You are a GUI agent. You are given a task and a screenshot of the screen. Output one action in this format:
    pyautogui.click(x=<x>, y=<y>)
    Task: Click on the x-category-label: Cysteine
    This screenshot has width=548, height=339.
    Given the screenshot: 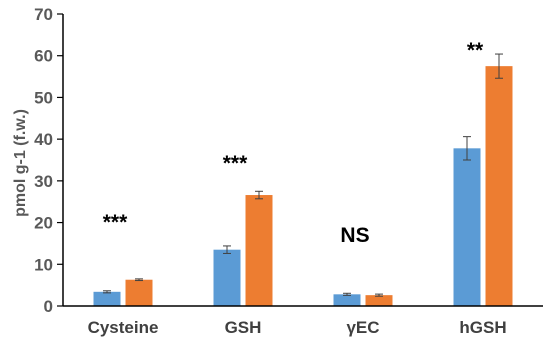 What is the action you would take?
    pyautogui.click(x=123, y=327)
    